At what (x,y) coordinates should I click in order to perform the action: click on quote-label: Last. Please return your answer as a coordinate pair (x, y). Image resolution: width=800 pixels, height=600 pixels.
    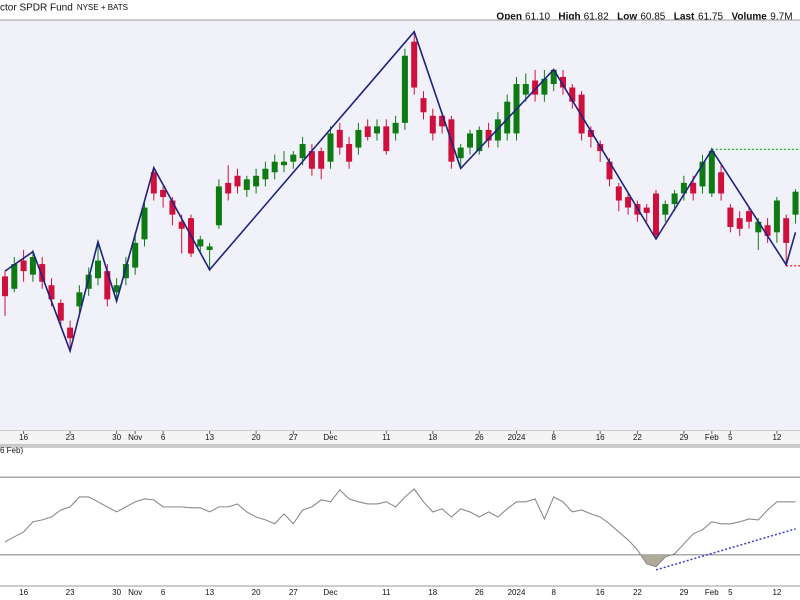
    Looking at the image, I should click on (684, 17).